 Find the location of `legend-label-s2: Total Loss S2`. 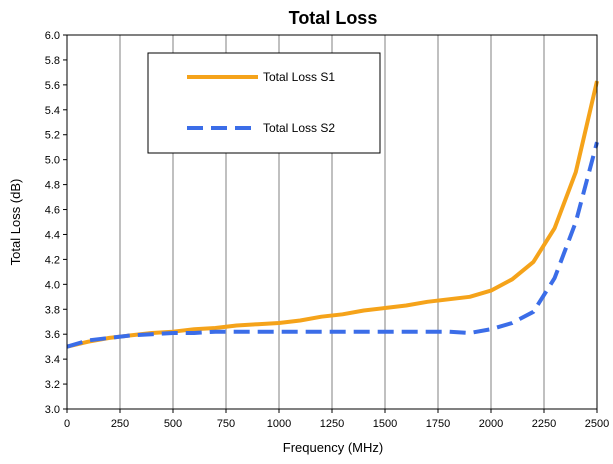

legend-label-s2: Total Loss S2 is located at coordinates (299, 128).